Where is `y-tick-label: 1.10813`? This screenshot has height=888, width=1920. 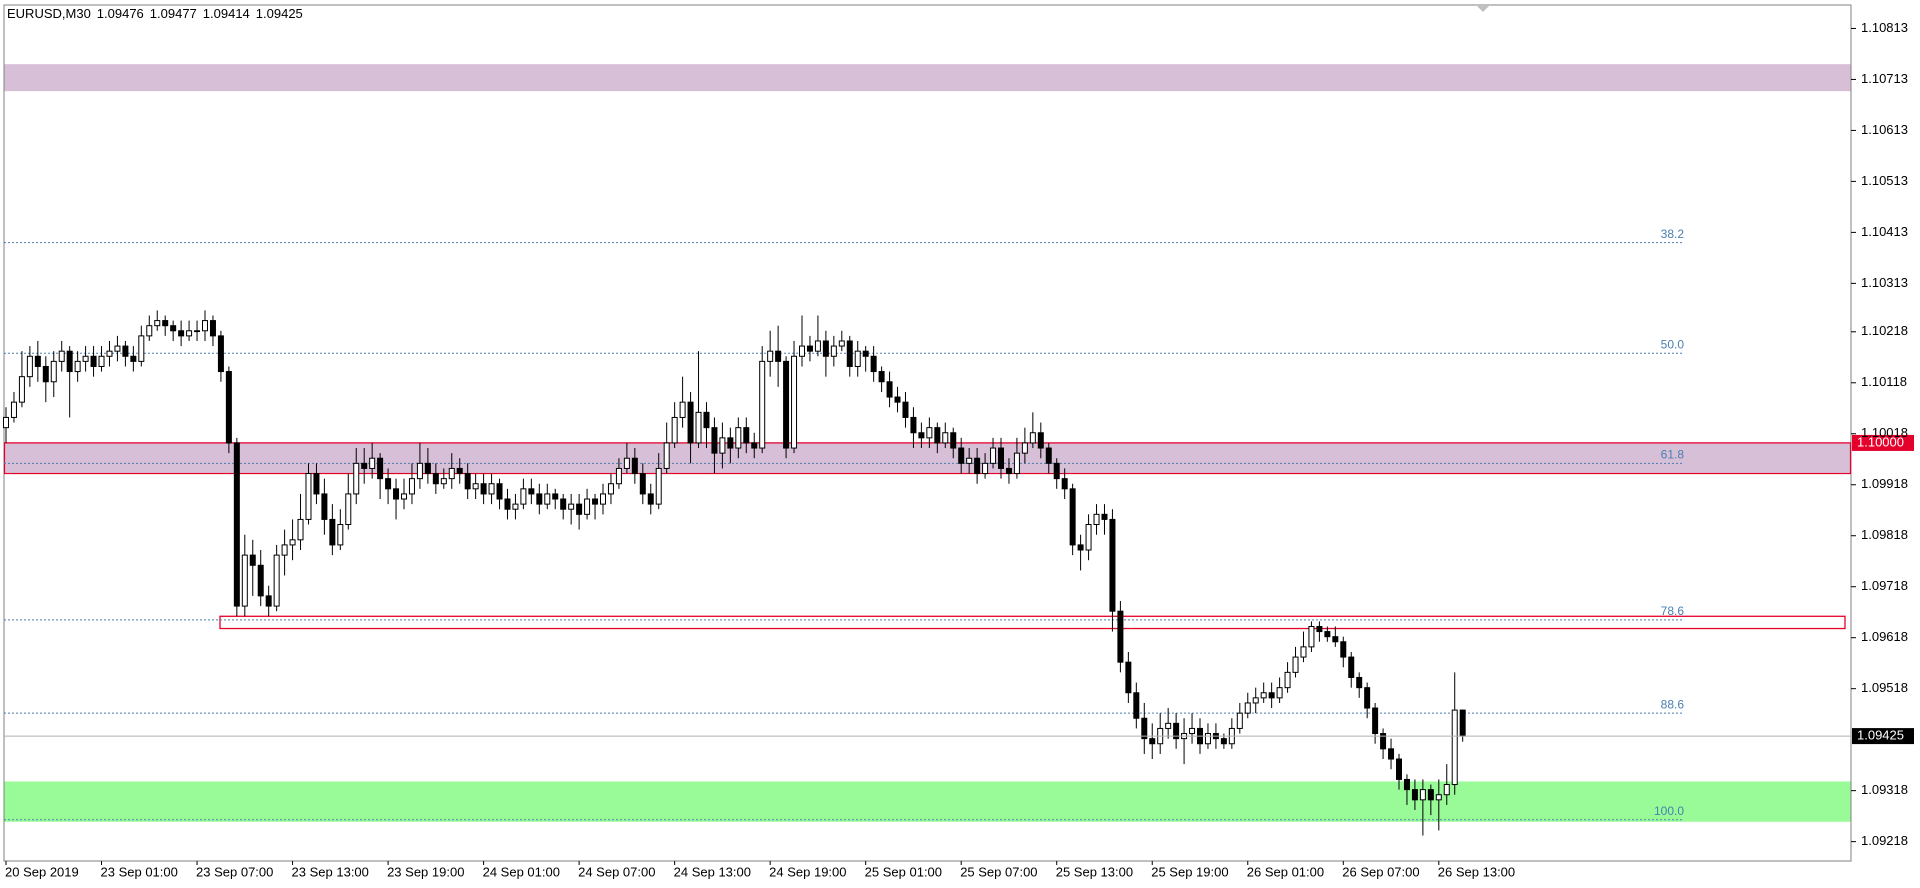
y-tick-label: 1.10813 is located at coordinates (1884, 27).